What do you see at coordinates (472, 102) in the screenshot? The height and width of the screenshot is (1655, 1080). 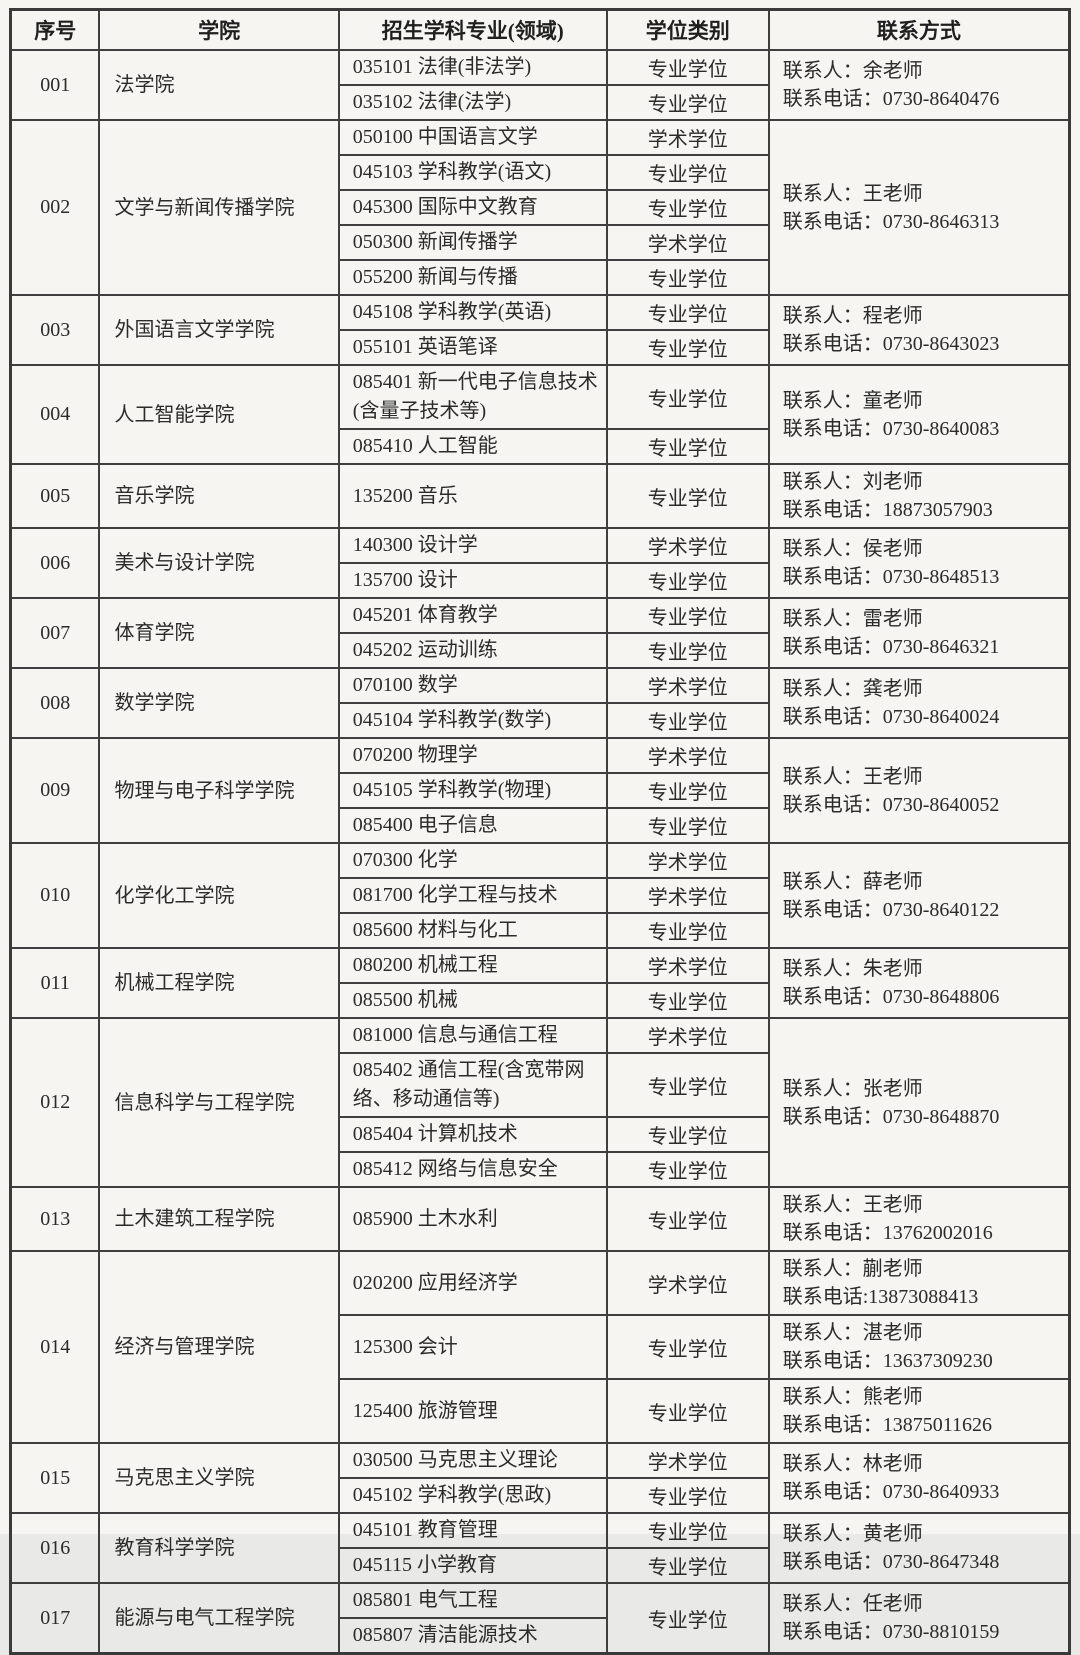 I see `subject-cell: 035102 法律(法学)` at bounding box center [472, 102].